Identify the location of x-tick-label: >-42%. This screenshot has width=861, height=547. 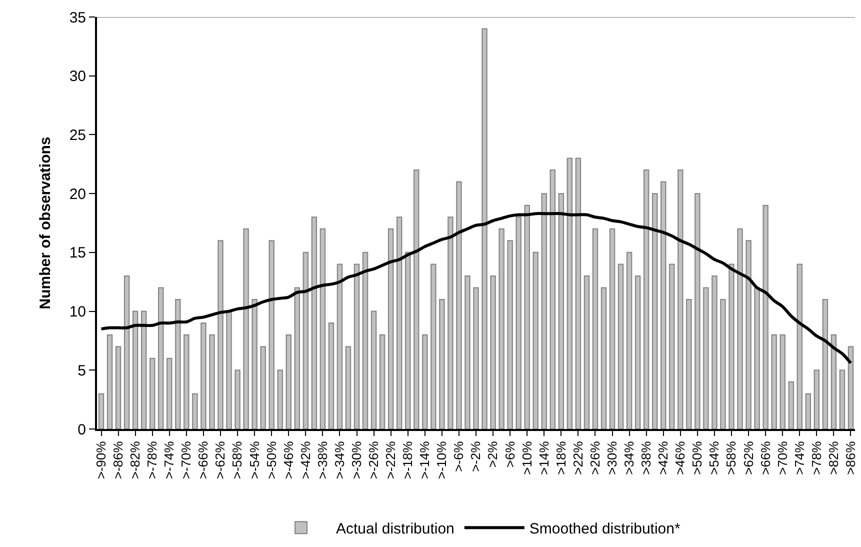
(305, 460).